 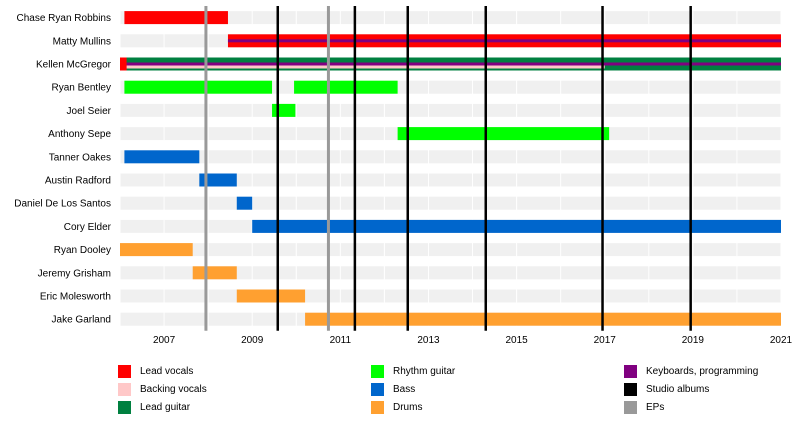 What do you see at coordinates (693, 340) in the screenshot?
I see `x-tick-label: 2019` at bounding box center [693, 340].